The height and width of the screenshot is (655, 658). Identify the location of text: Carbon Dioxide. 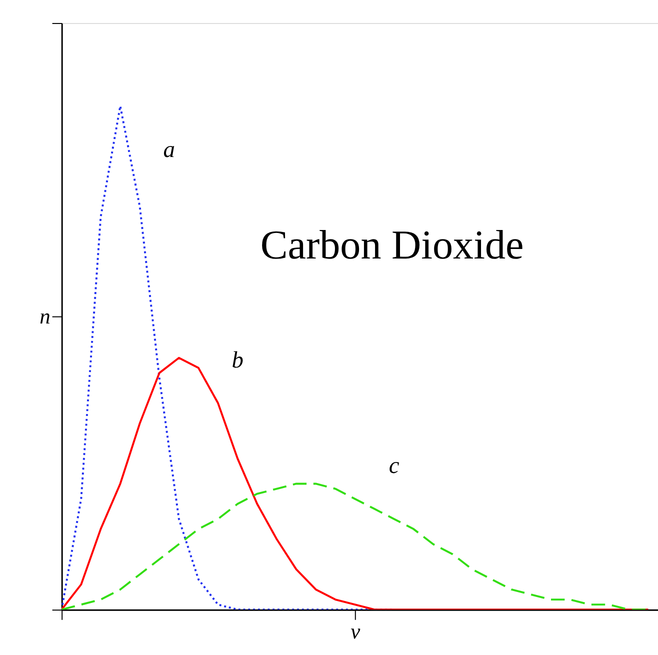
(392, 245).